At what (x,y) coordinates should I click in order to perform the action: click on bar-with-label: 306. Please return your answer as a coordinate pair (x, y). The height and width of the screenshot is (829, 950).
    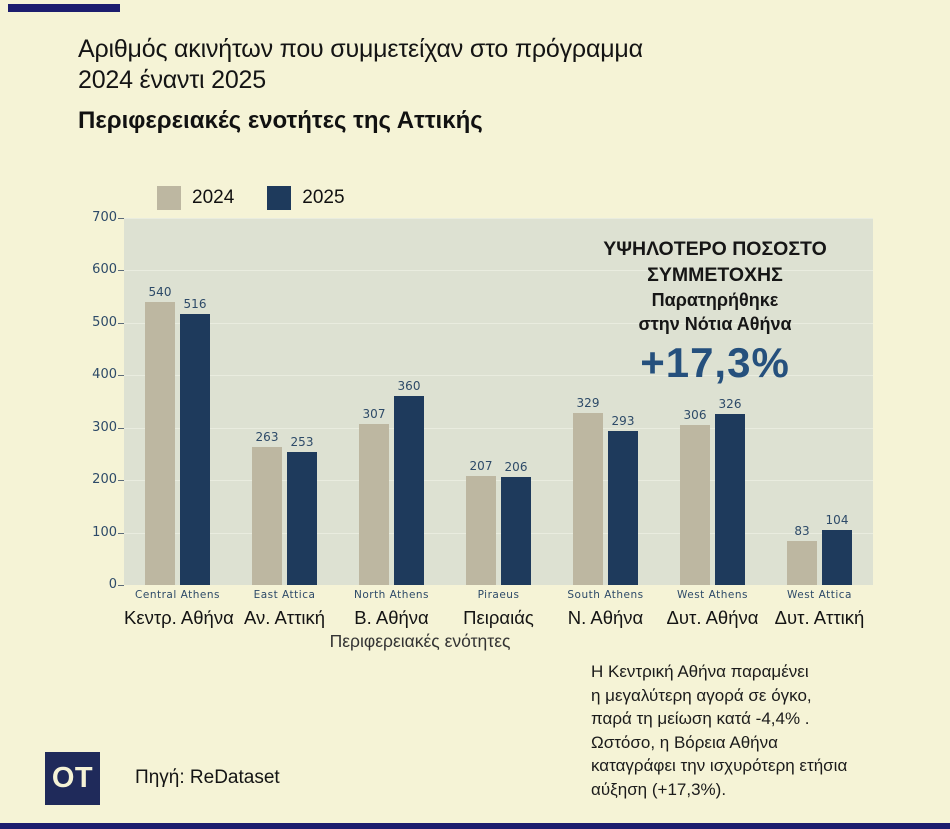
    Looking at the image, I should click on (695, 496).